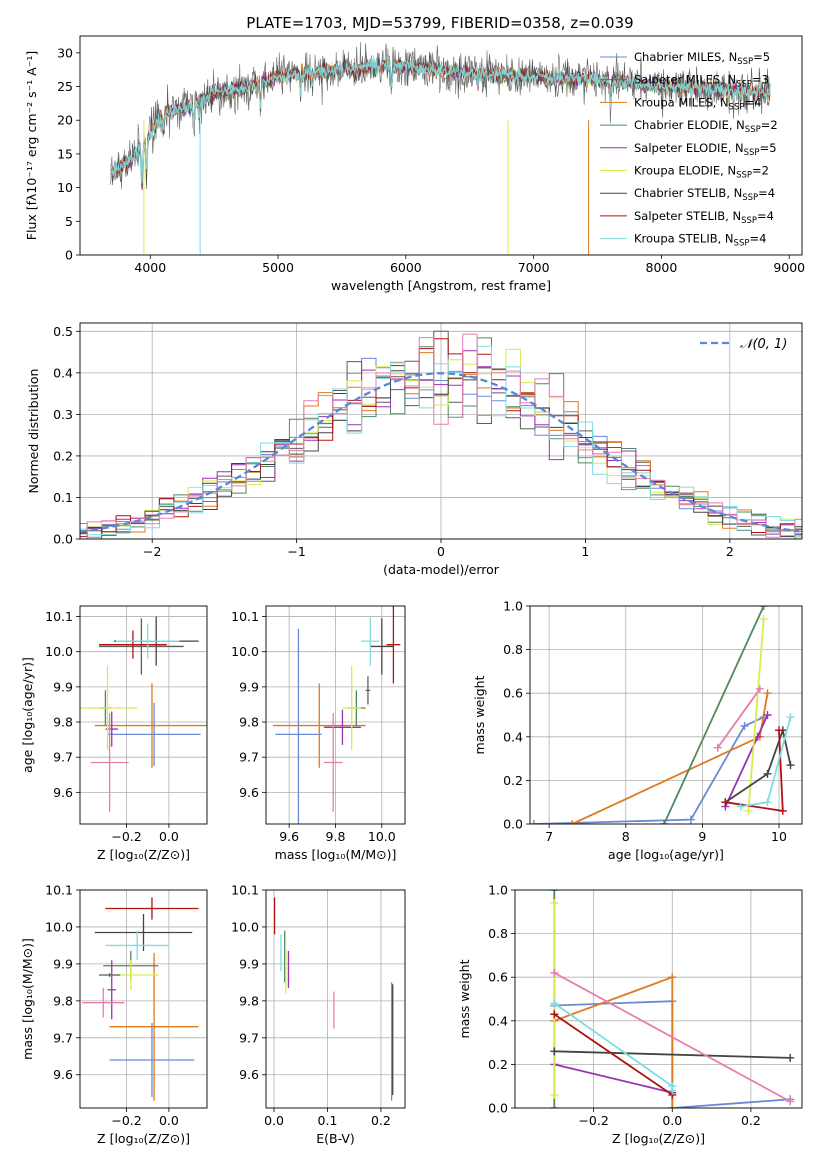 Image resolution: width=819 pixels, height=1170 pixels. I want to click on mass-vs-Z-plot-area, so click(140, 999).